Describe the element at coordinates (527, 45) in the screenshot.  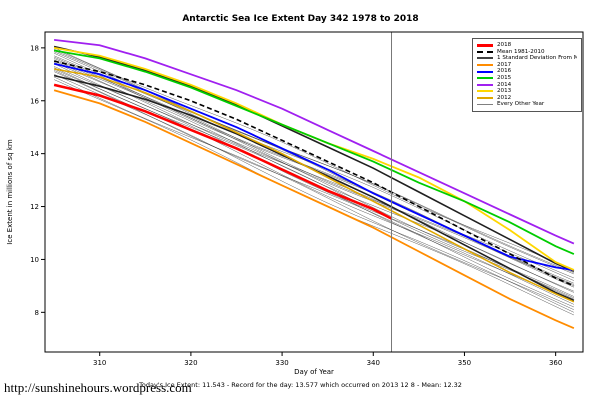
I see `legend-item: 2018` at that location.